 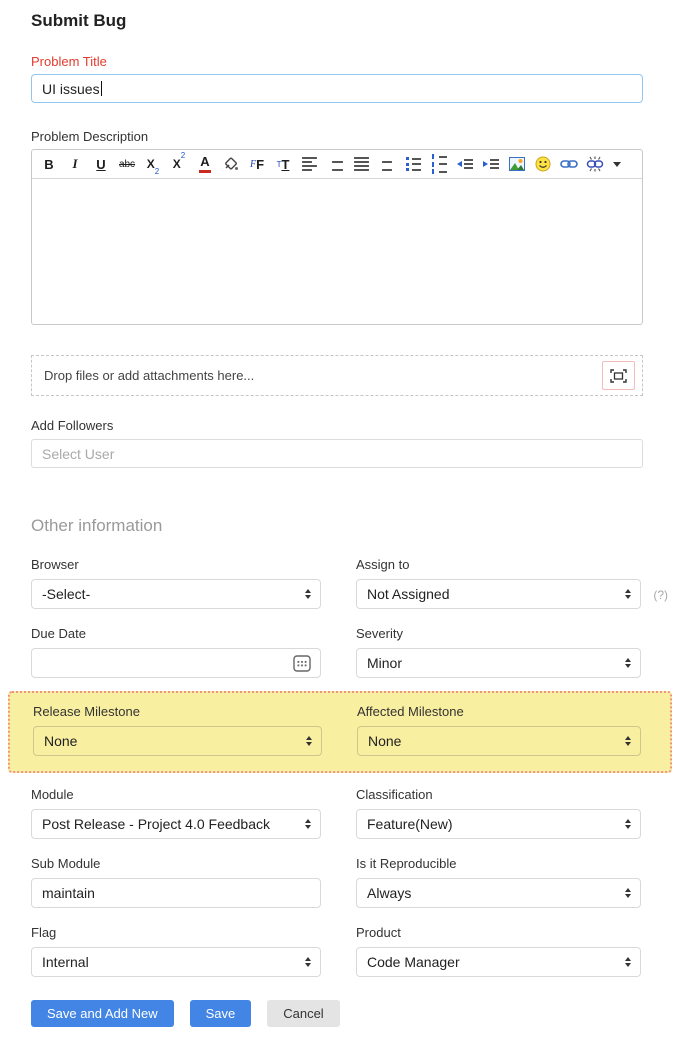 I want to click on module-label: Module, so click(x=52, y=794).